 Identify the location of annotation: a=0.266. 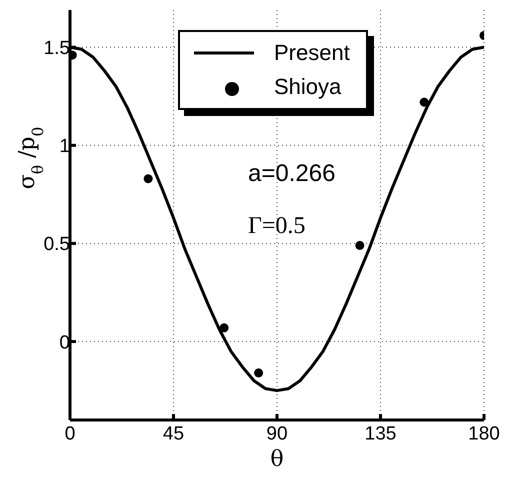
(292, 174).